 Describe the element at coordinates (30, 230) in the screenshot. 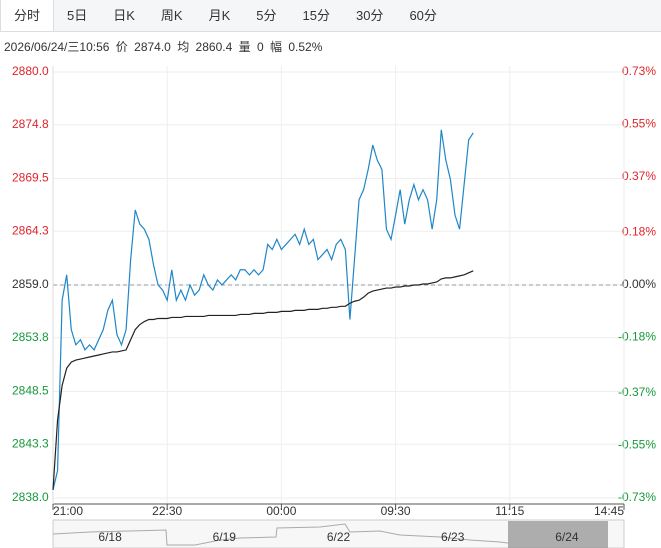

I see `y-tick-label: 2864.3` at that location.